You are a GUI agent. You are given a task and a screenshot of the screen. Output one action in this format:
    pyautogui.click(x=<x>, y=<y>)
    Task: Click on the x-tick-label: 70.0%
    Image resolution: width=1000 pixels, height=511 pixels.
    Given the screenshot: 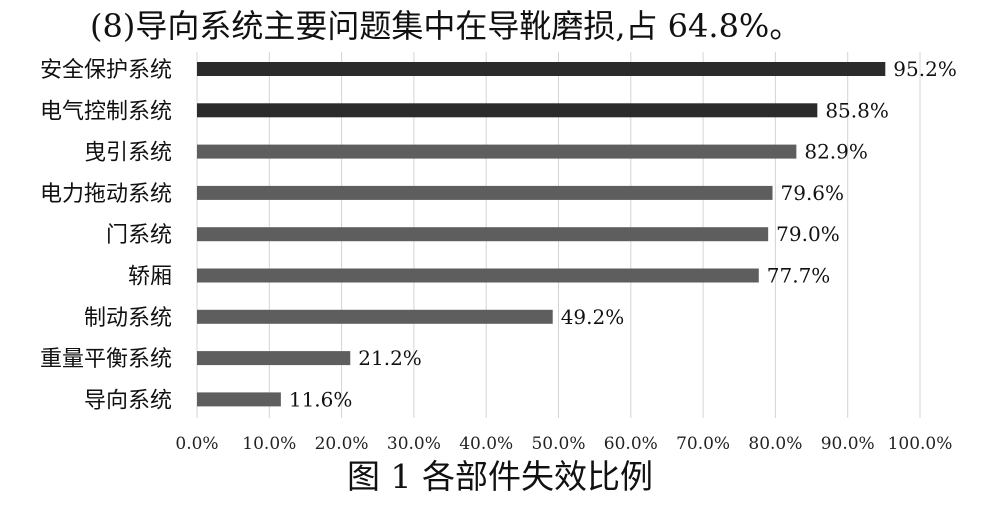 What is the action you would take?
    pyautogui.click(x=703, y=444)
    